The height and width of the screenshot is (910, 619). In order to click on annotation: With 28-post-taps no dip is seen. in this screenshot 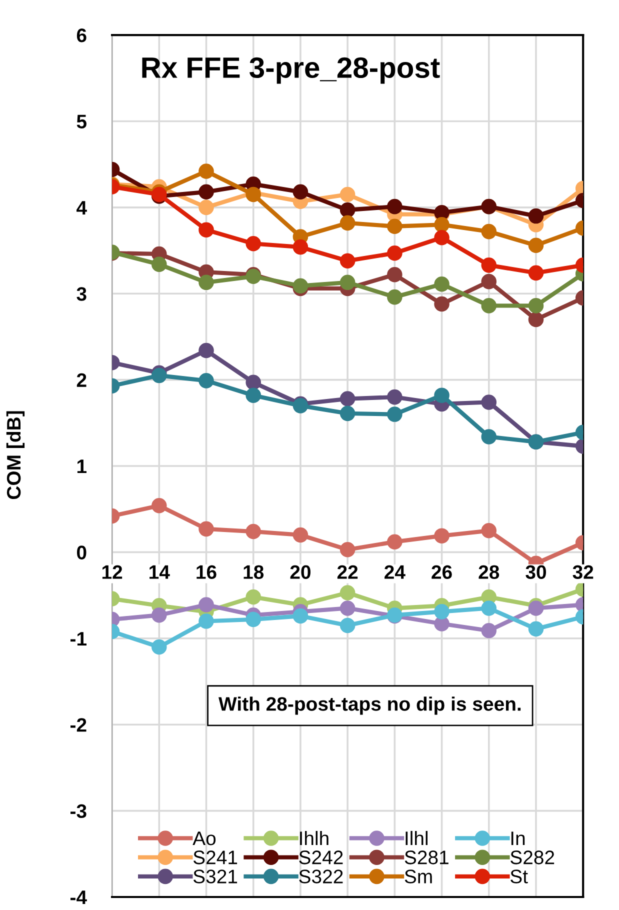, I will do `click(369, 705)`.